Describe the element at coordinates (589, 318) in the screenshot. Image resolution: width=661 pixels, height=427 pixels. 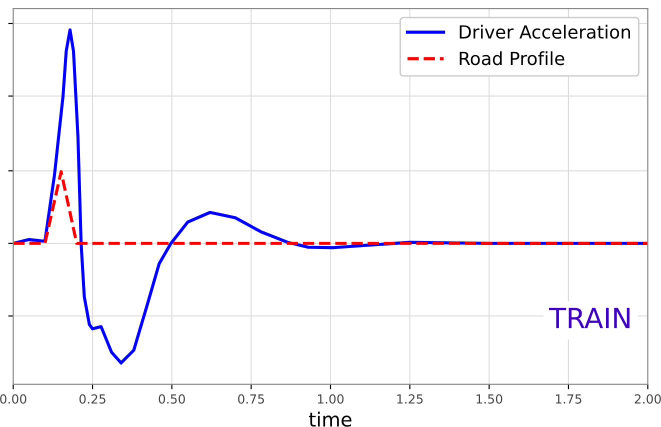
I see `annotation: TRAIN` at that location.